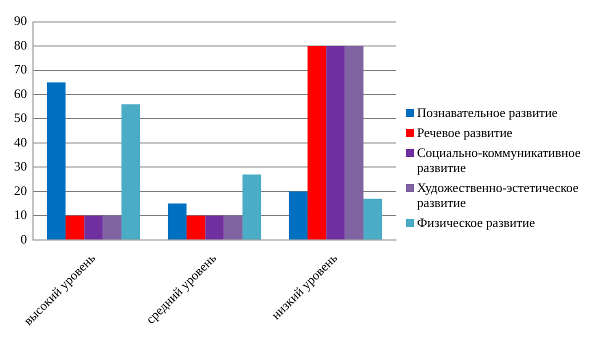  What do you see at coordinates (499, 160) in the screenshot?
I see `legend-label: Социально-коммуникативное развитие` at bounding box center [499, 160].